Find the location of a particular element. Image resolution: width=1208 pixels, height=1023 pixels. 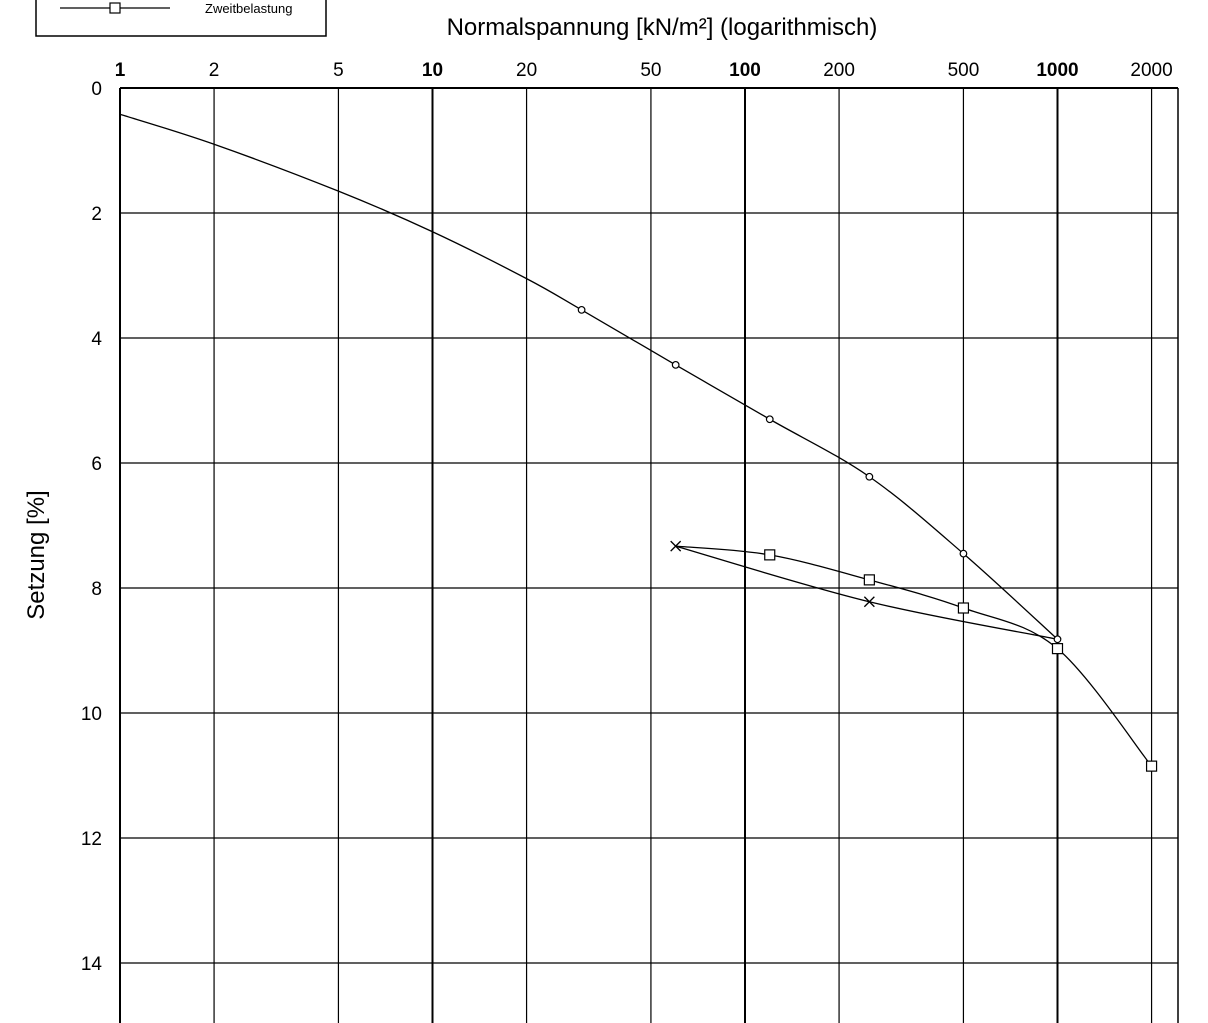

series-line-square is located at coordinates (914, 656).